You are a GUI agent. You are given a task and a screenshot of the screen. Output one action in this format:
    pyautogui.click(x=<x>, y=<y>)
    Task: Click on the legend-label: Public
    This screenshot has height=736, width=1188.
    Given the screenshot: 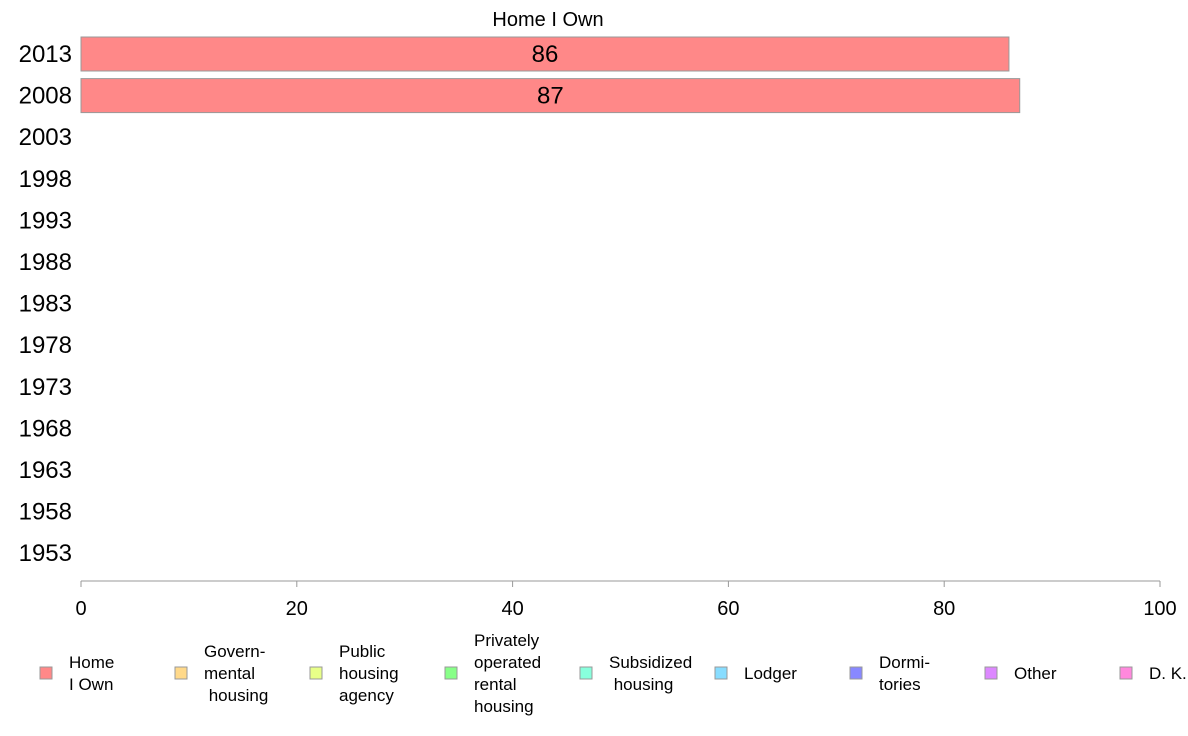 What is the action you would take?
    pyautogui.click(x=362, y=651)
    